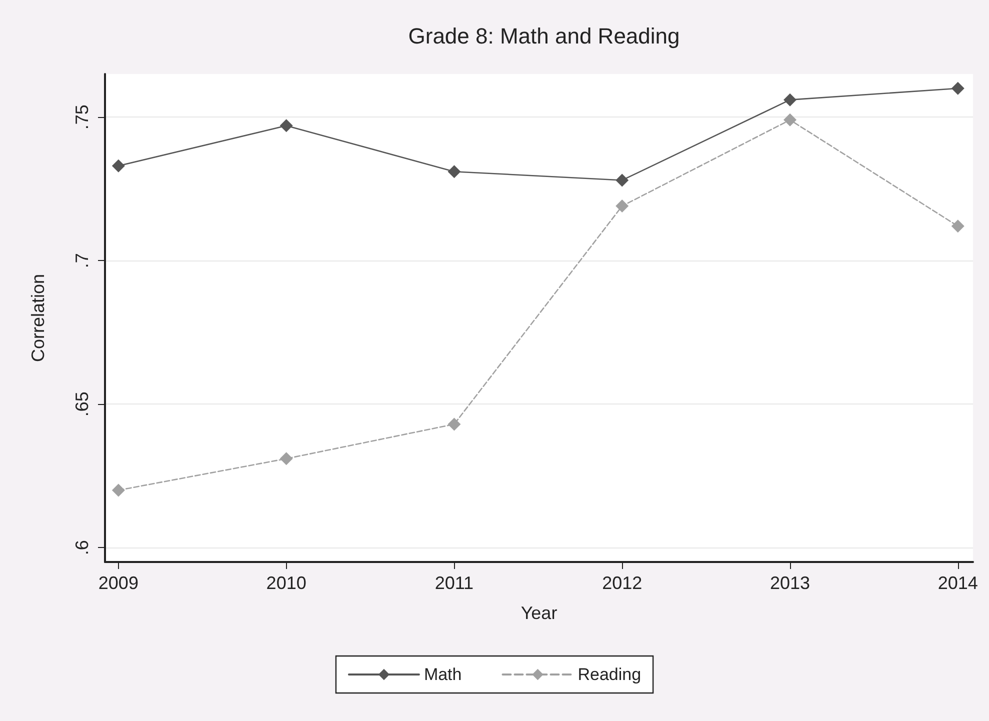 This screenshot has width=989, height=721. I want to click on x-axis-title: Year, so click(539, 613).